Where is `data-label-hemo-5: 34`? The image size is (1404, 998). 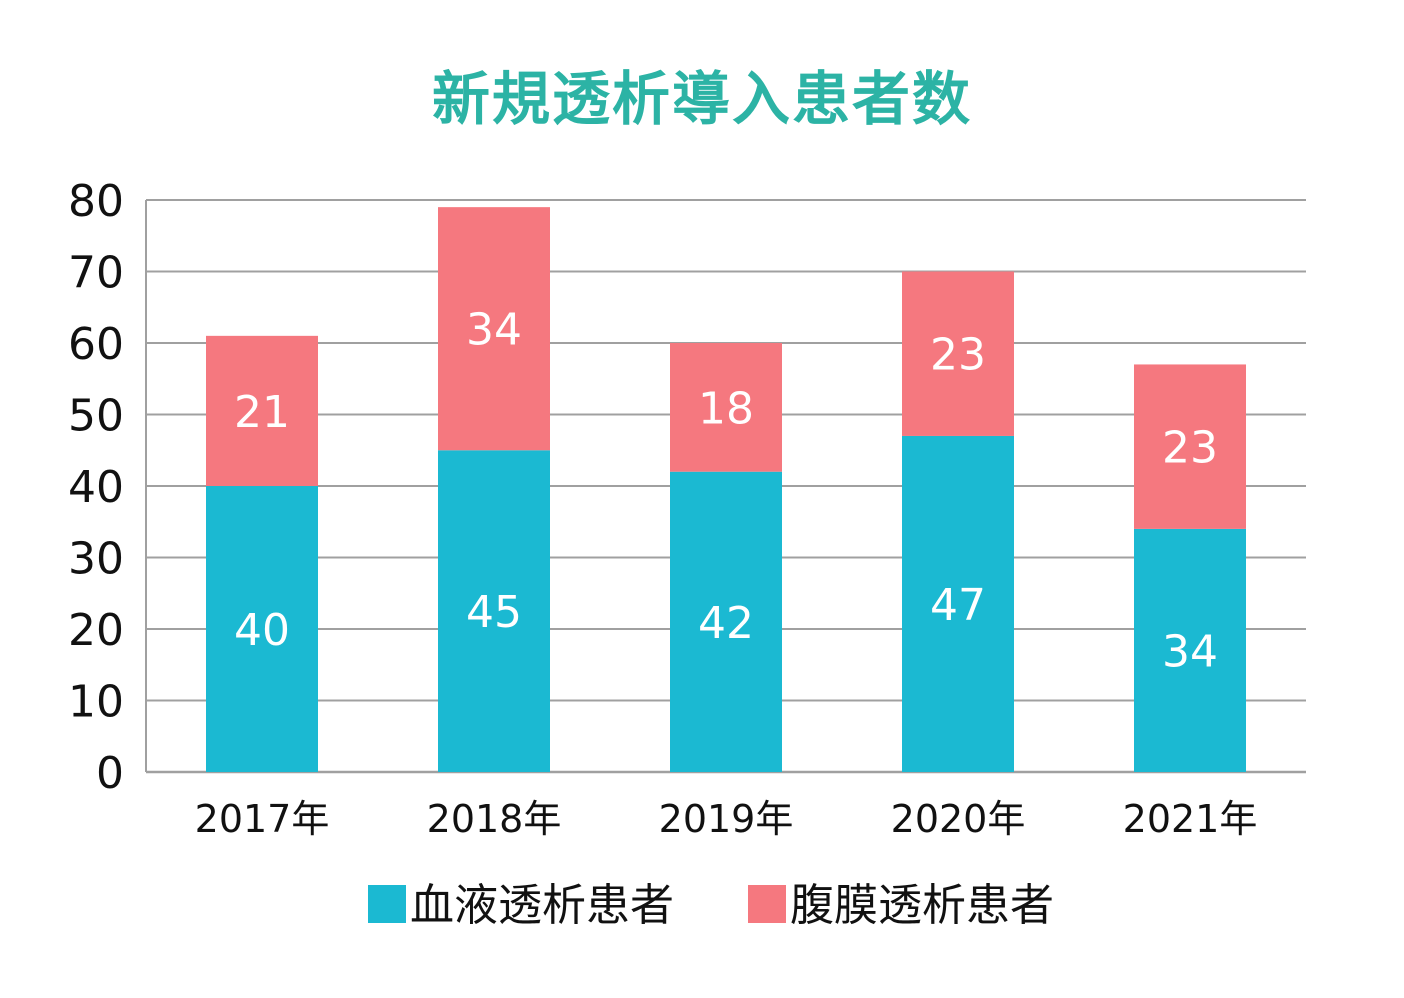 data-label-hemo-5: 34 is located at coordinates (1190, 651).